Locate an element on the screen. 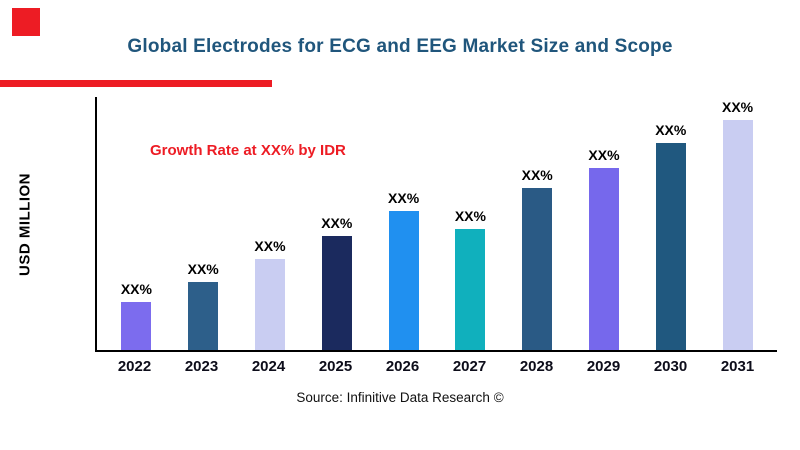 This screenshot has width=800, height=450. bar-2027 is located at coordinates (470, 289).